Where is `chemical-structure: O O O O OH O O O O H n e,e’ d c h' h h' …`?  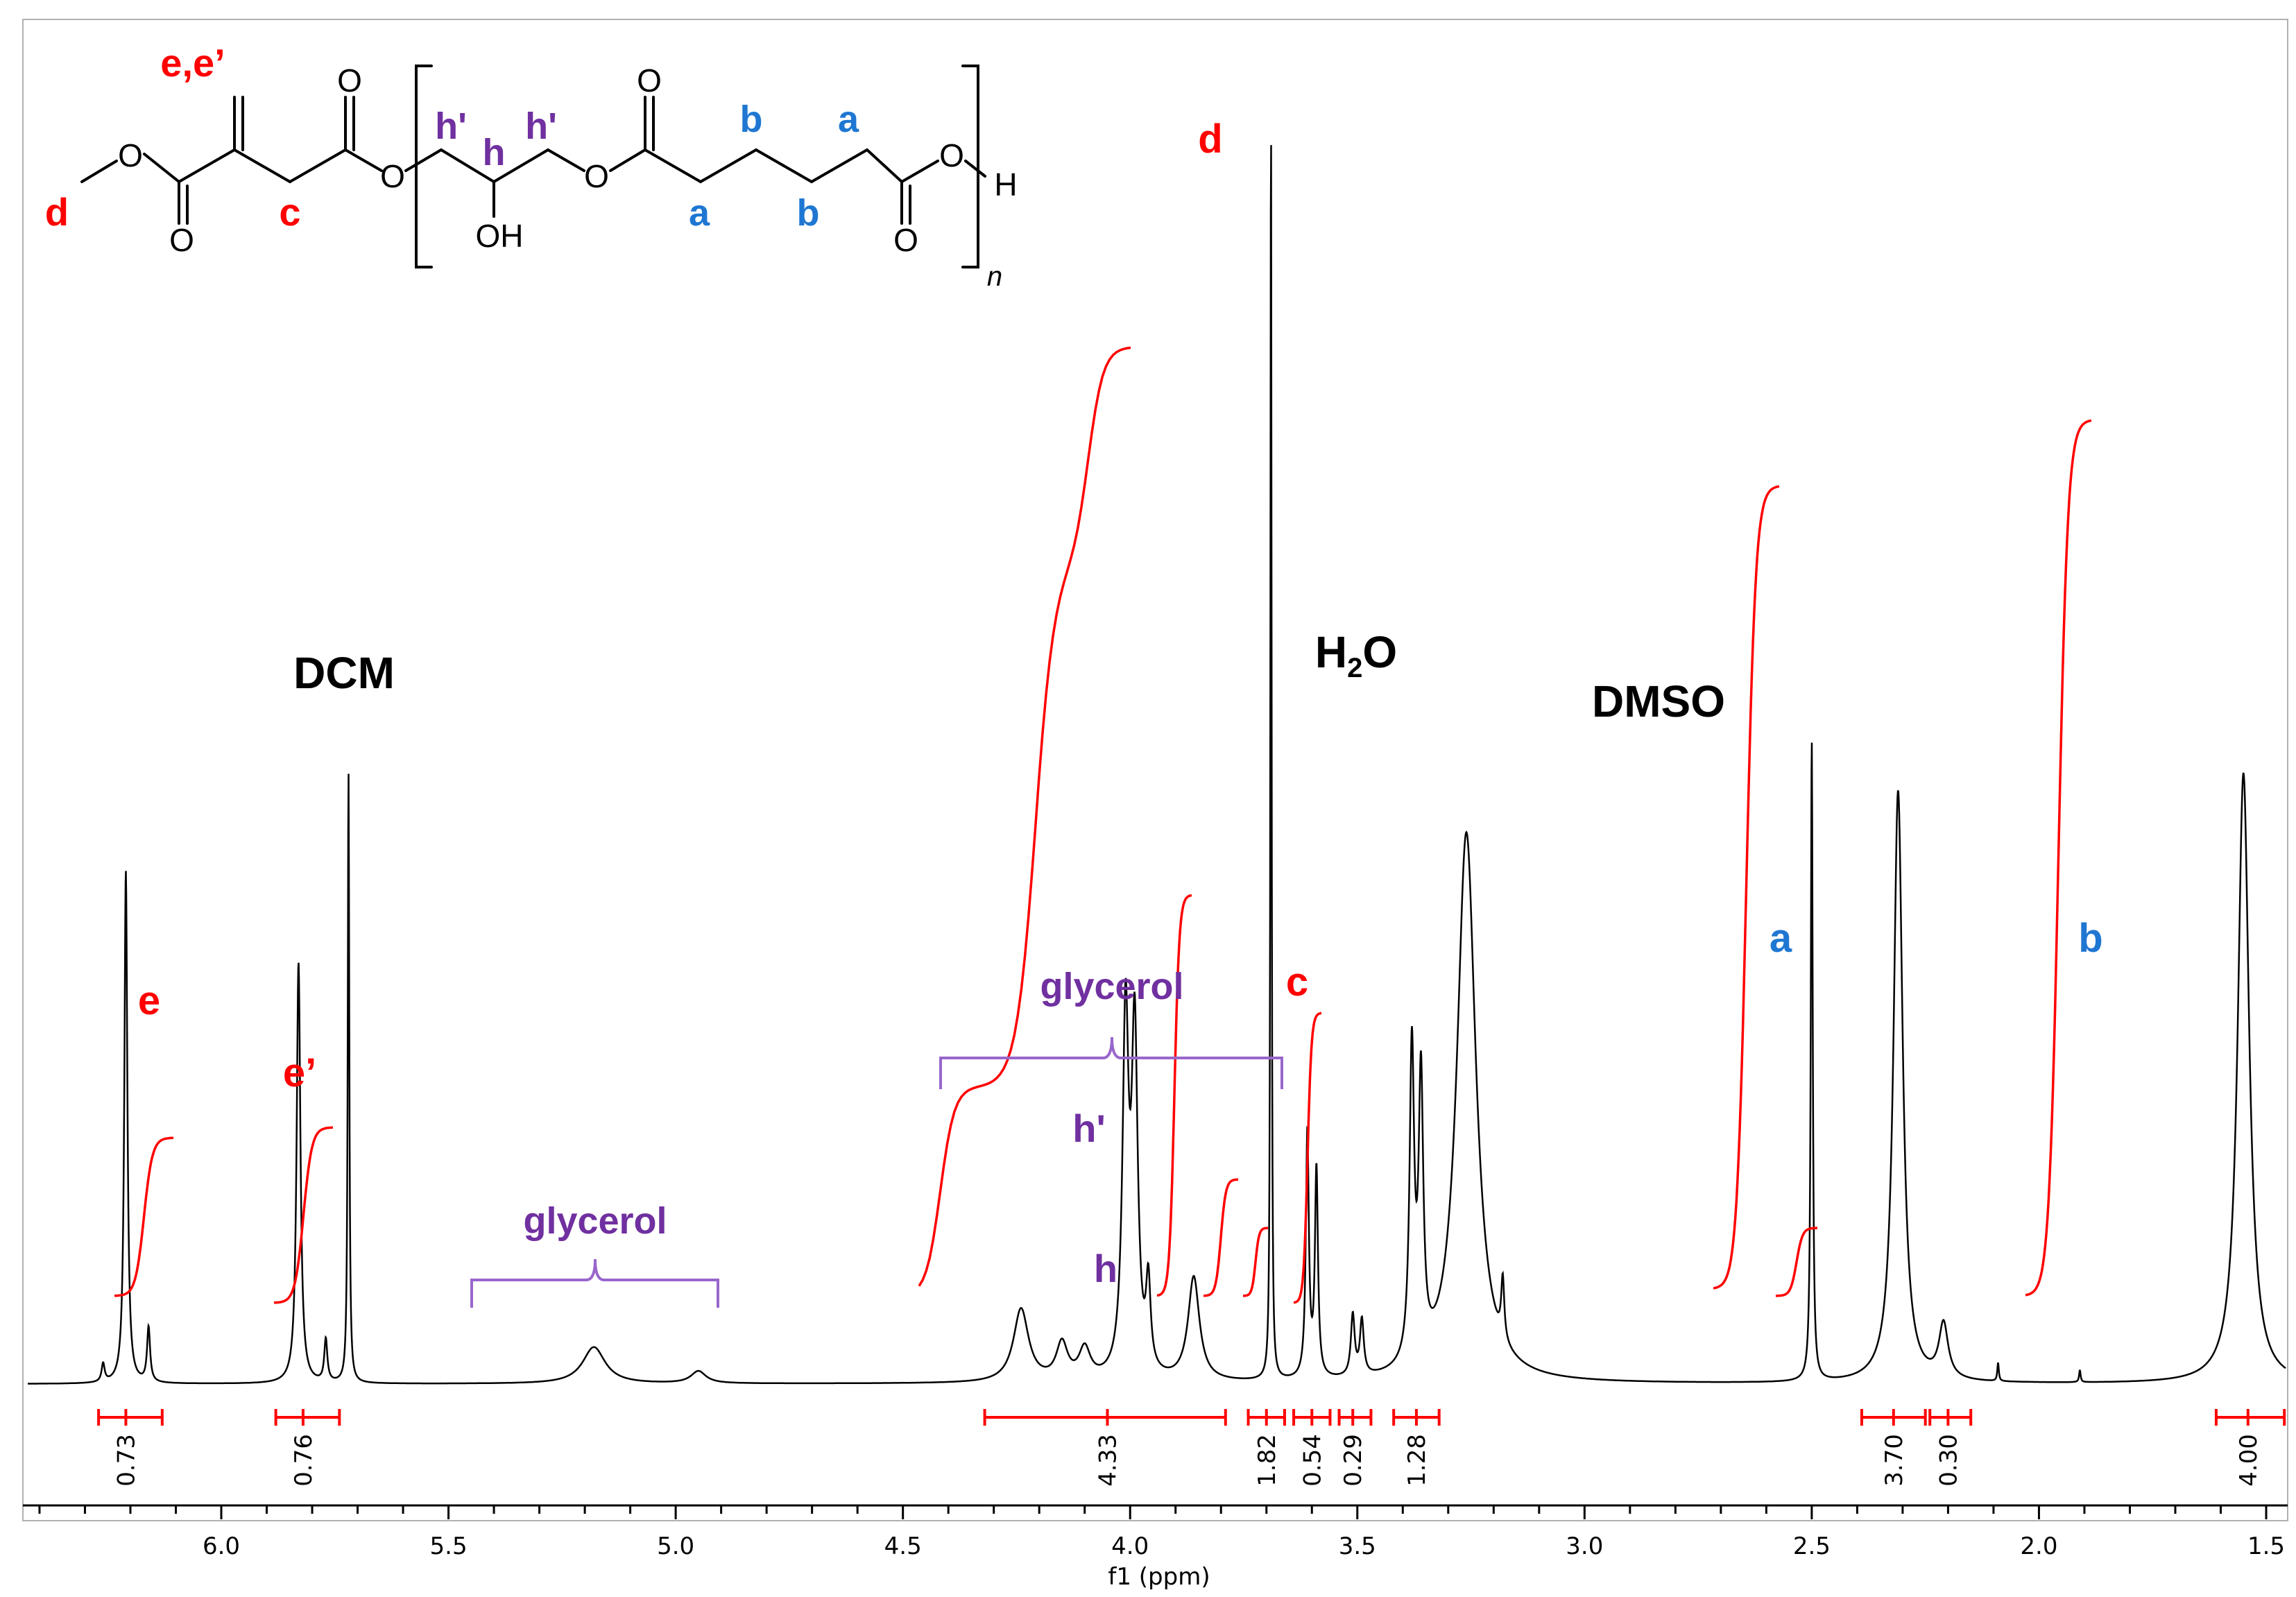
chemical-structure: O O O O OH O O O O H n e,e’ d c h' h h' … is located at coordinates (531, 166).